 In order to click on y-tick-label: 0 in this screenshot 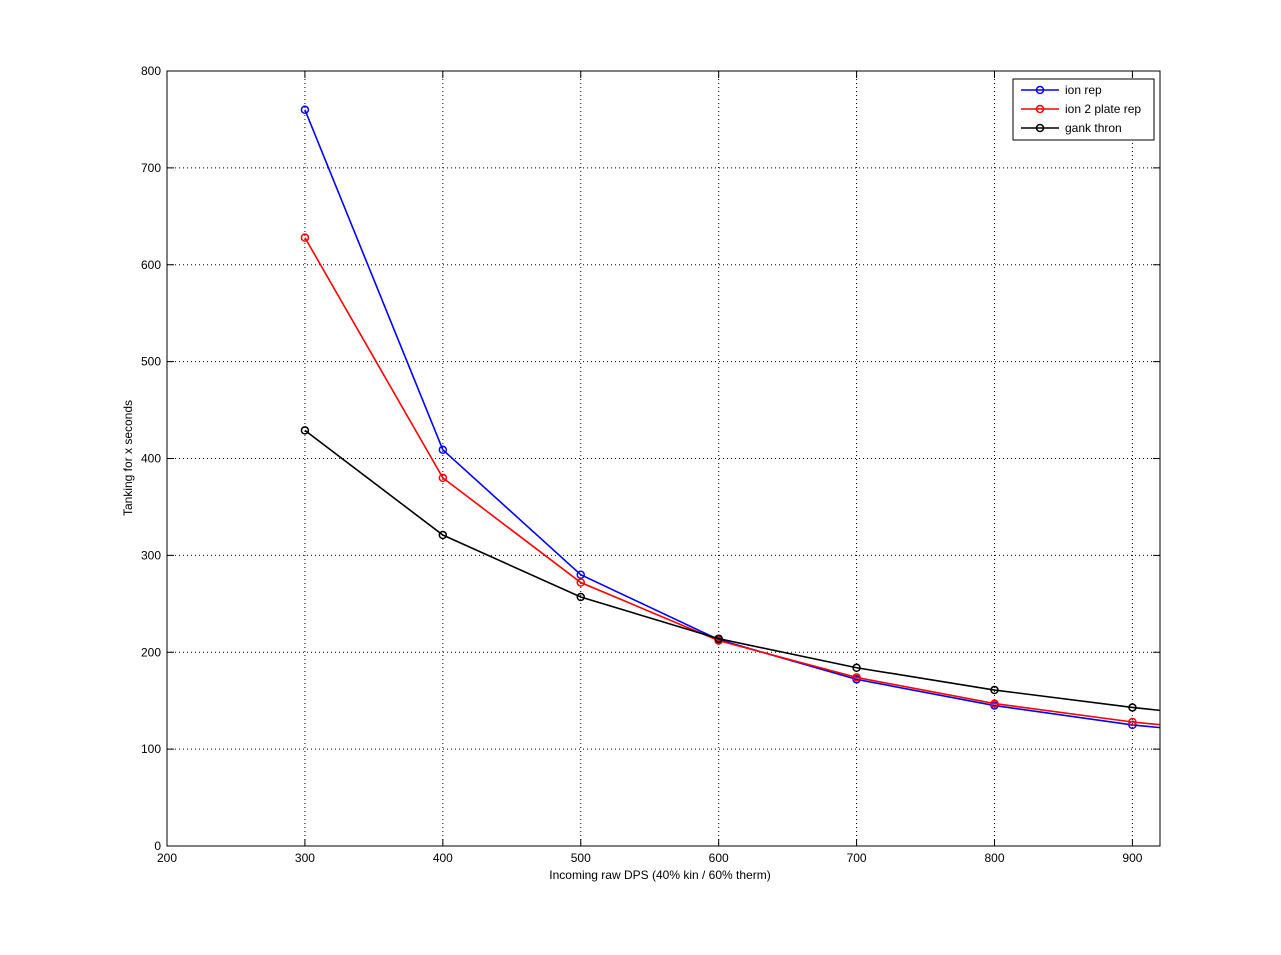, I will do `click(157, 846)`.